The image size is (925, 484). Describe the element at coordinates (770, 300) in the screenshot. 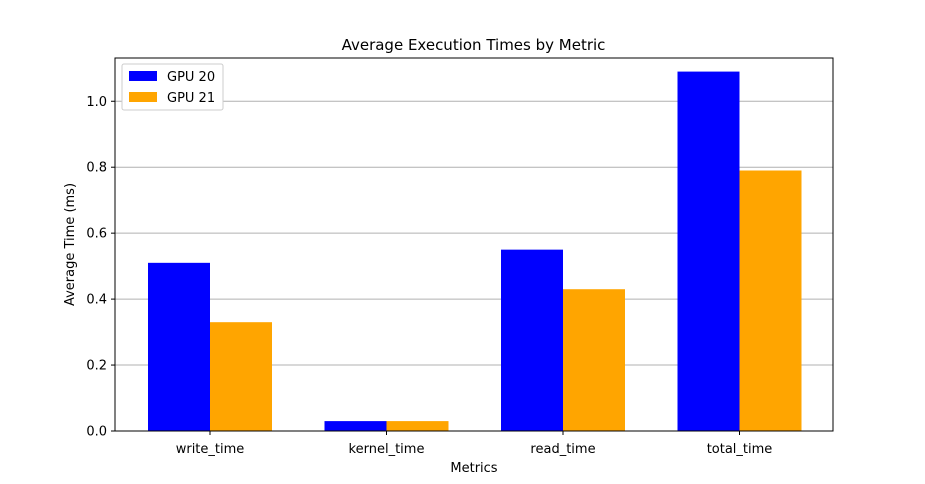

I see `bar-gpu-21-total_time` at that location.